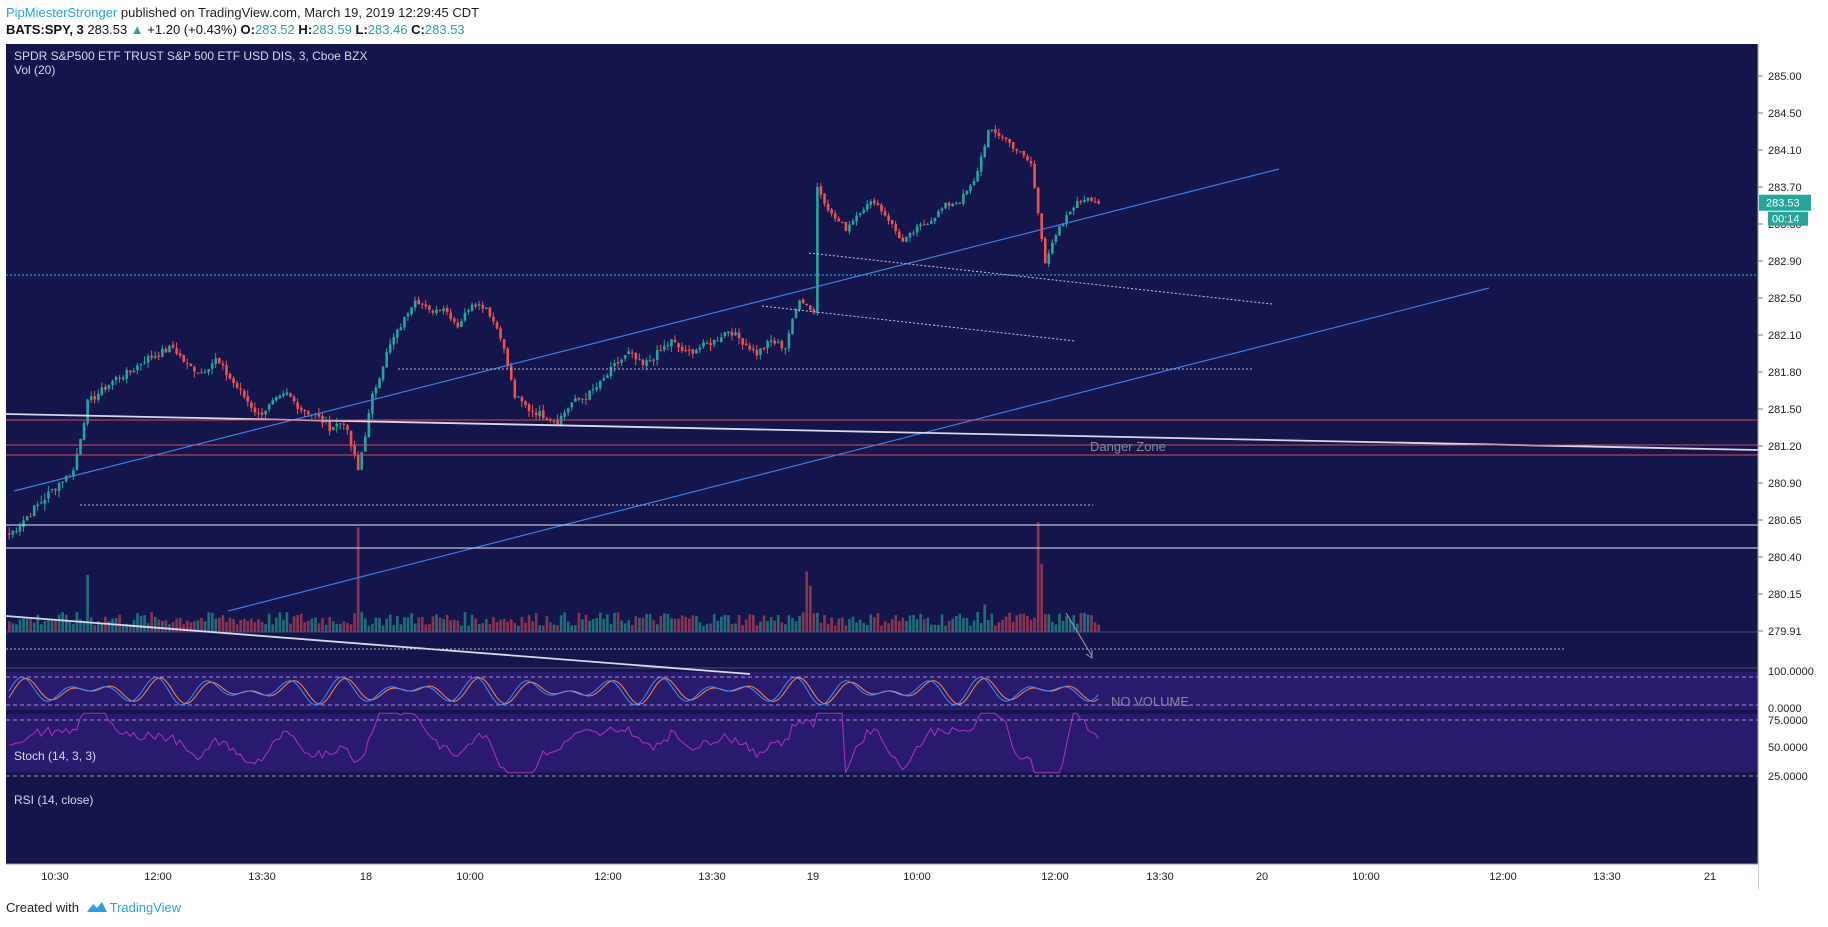 The image size is (1828, 927). Describe the element at coordinates (1791, 672) in the screenshot. I see `indicator-level-label: 100.0000` at that location.